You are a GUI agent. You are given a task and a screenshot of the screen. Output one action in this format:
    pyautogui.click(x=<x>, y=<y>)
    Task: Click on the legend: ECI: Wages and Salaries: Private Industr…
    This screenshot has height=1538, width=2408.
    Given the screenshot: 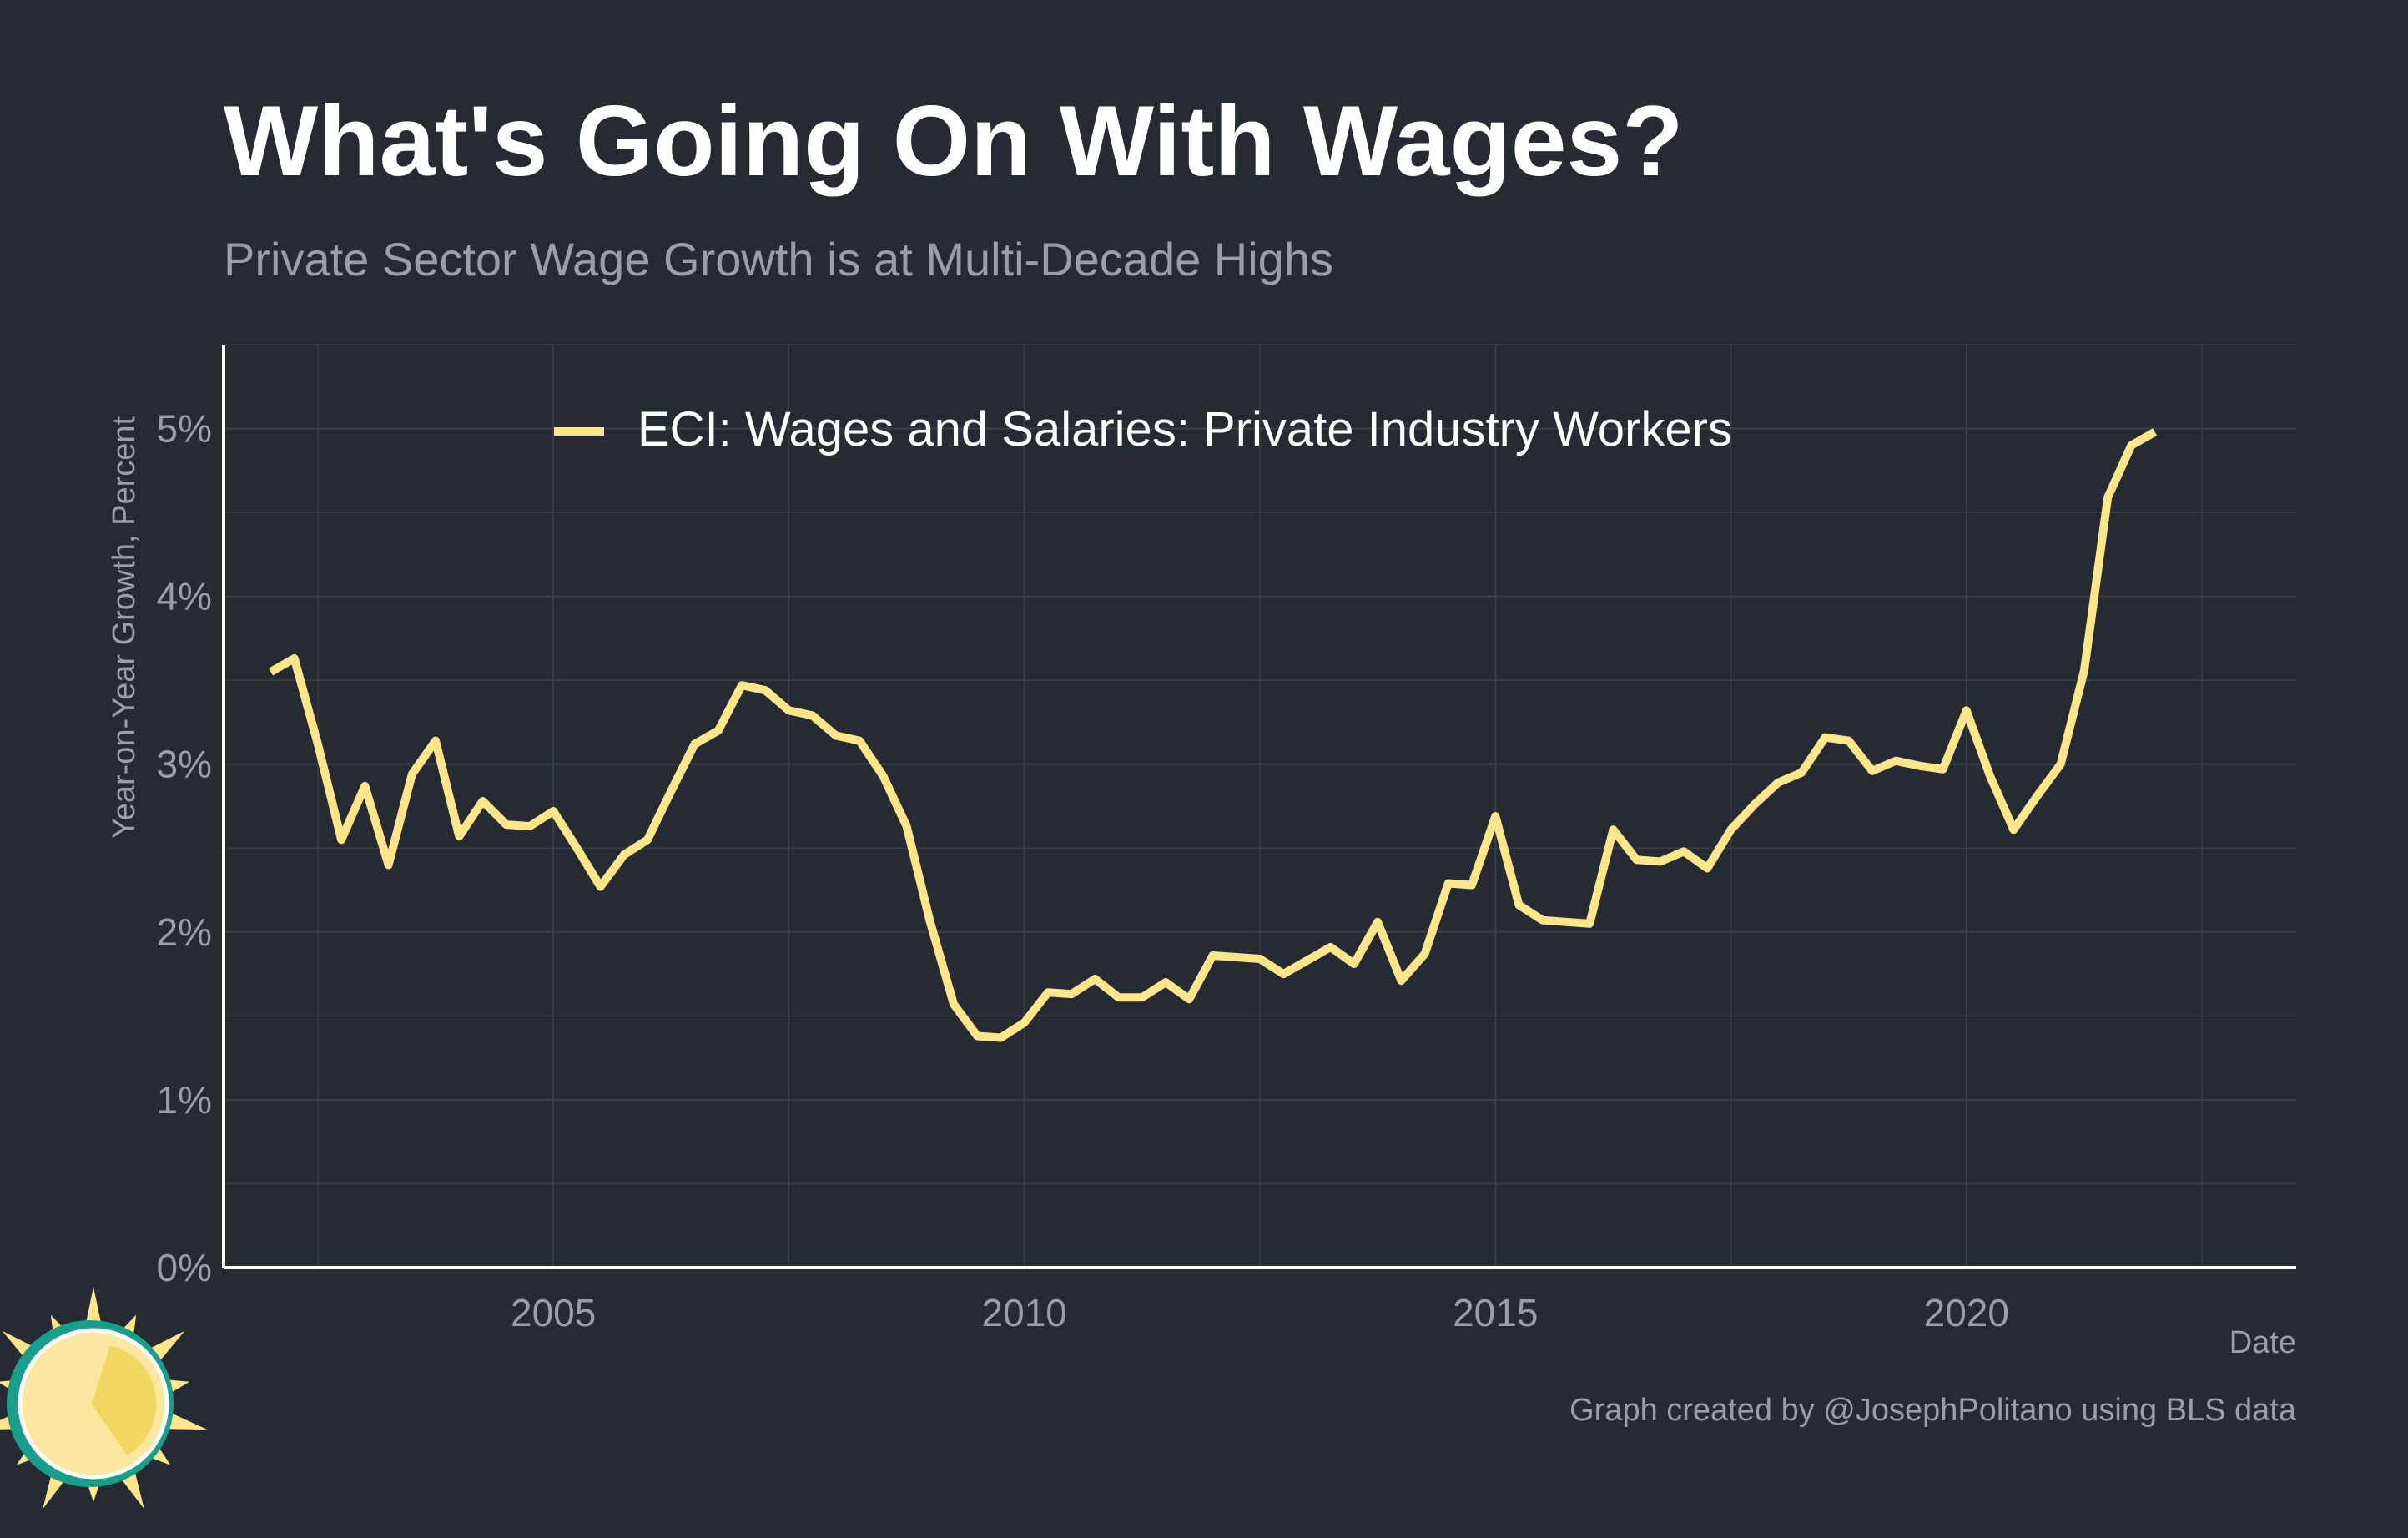 What is the action you would take?
    pyautogui.click(x=1143, y=429)
    